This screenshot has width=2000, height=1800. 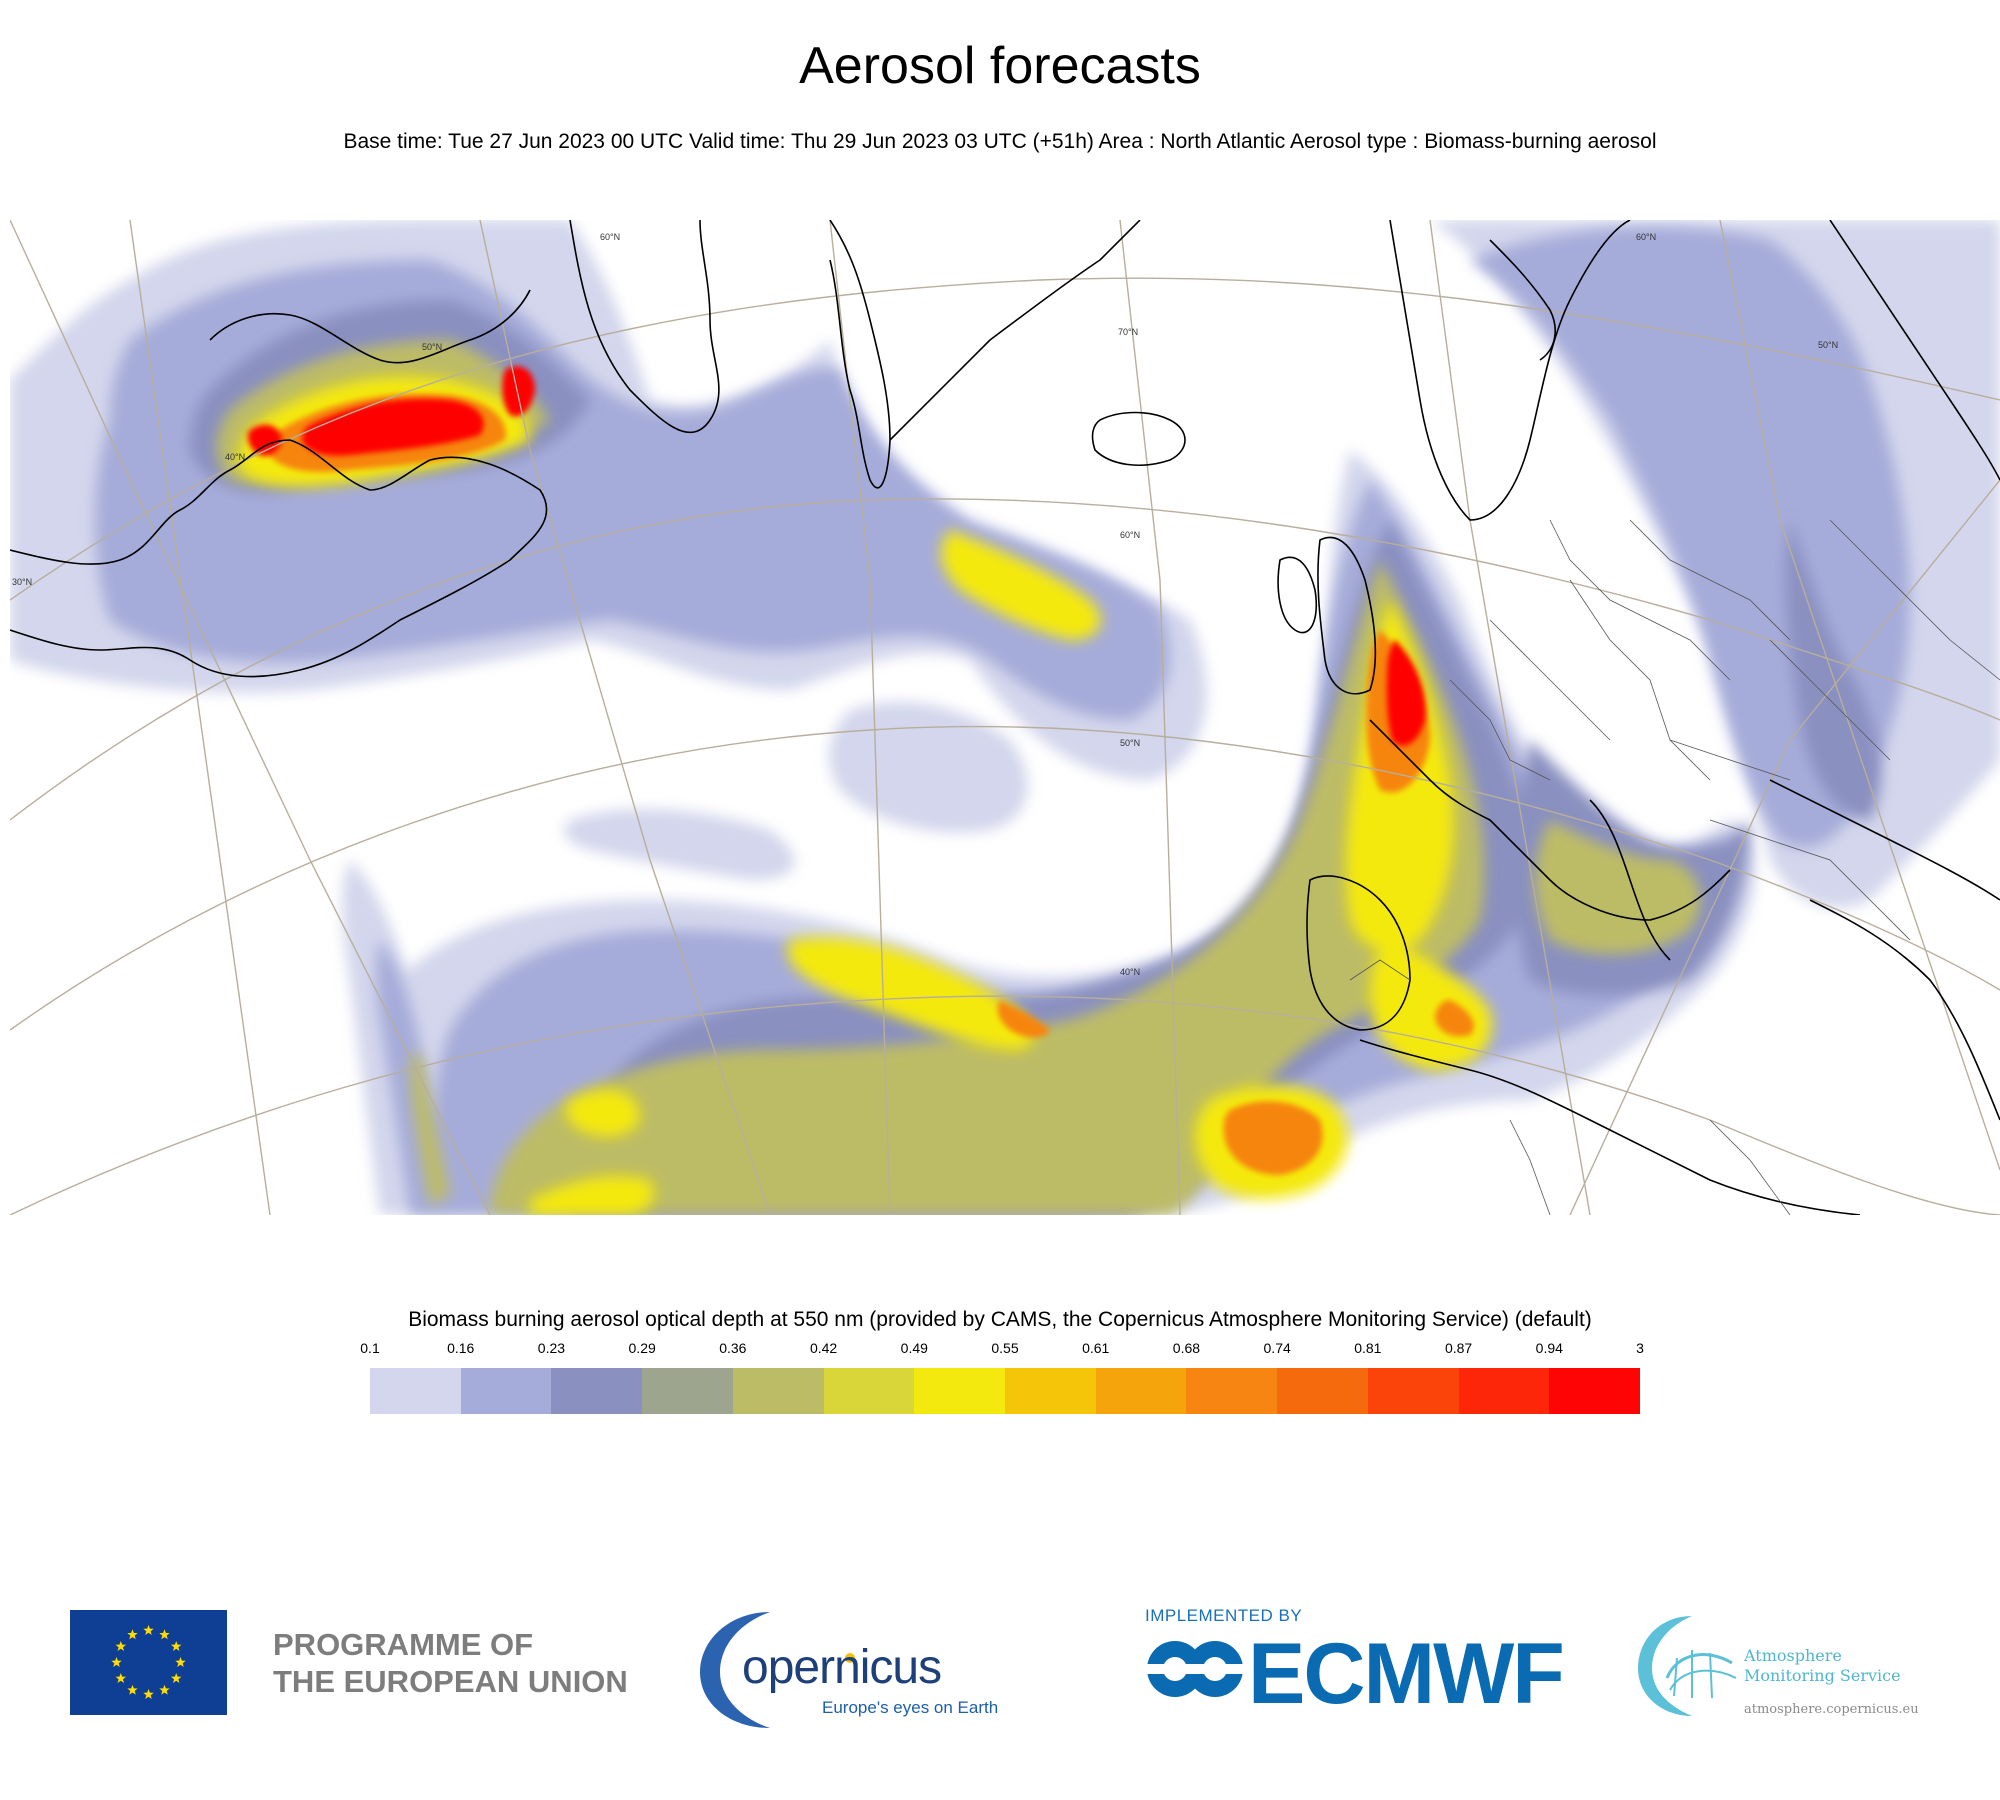 What do you see at coordinates (1005, 1105) in the screenshot?
I see `parallel-40n` at bounding box center [1005, 1105].